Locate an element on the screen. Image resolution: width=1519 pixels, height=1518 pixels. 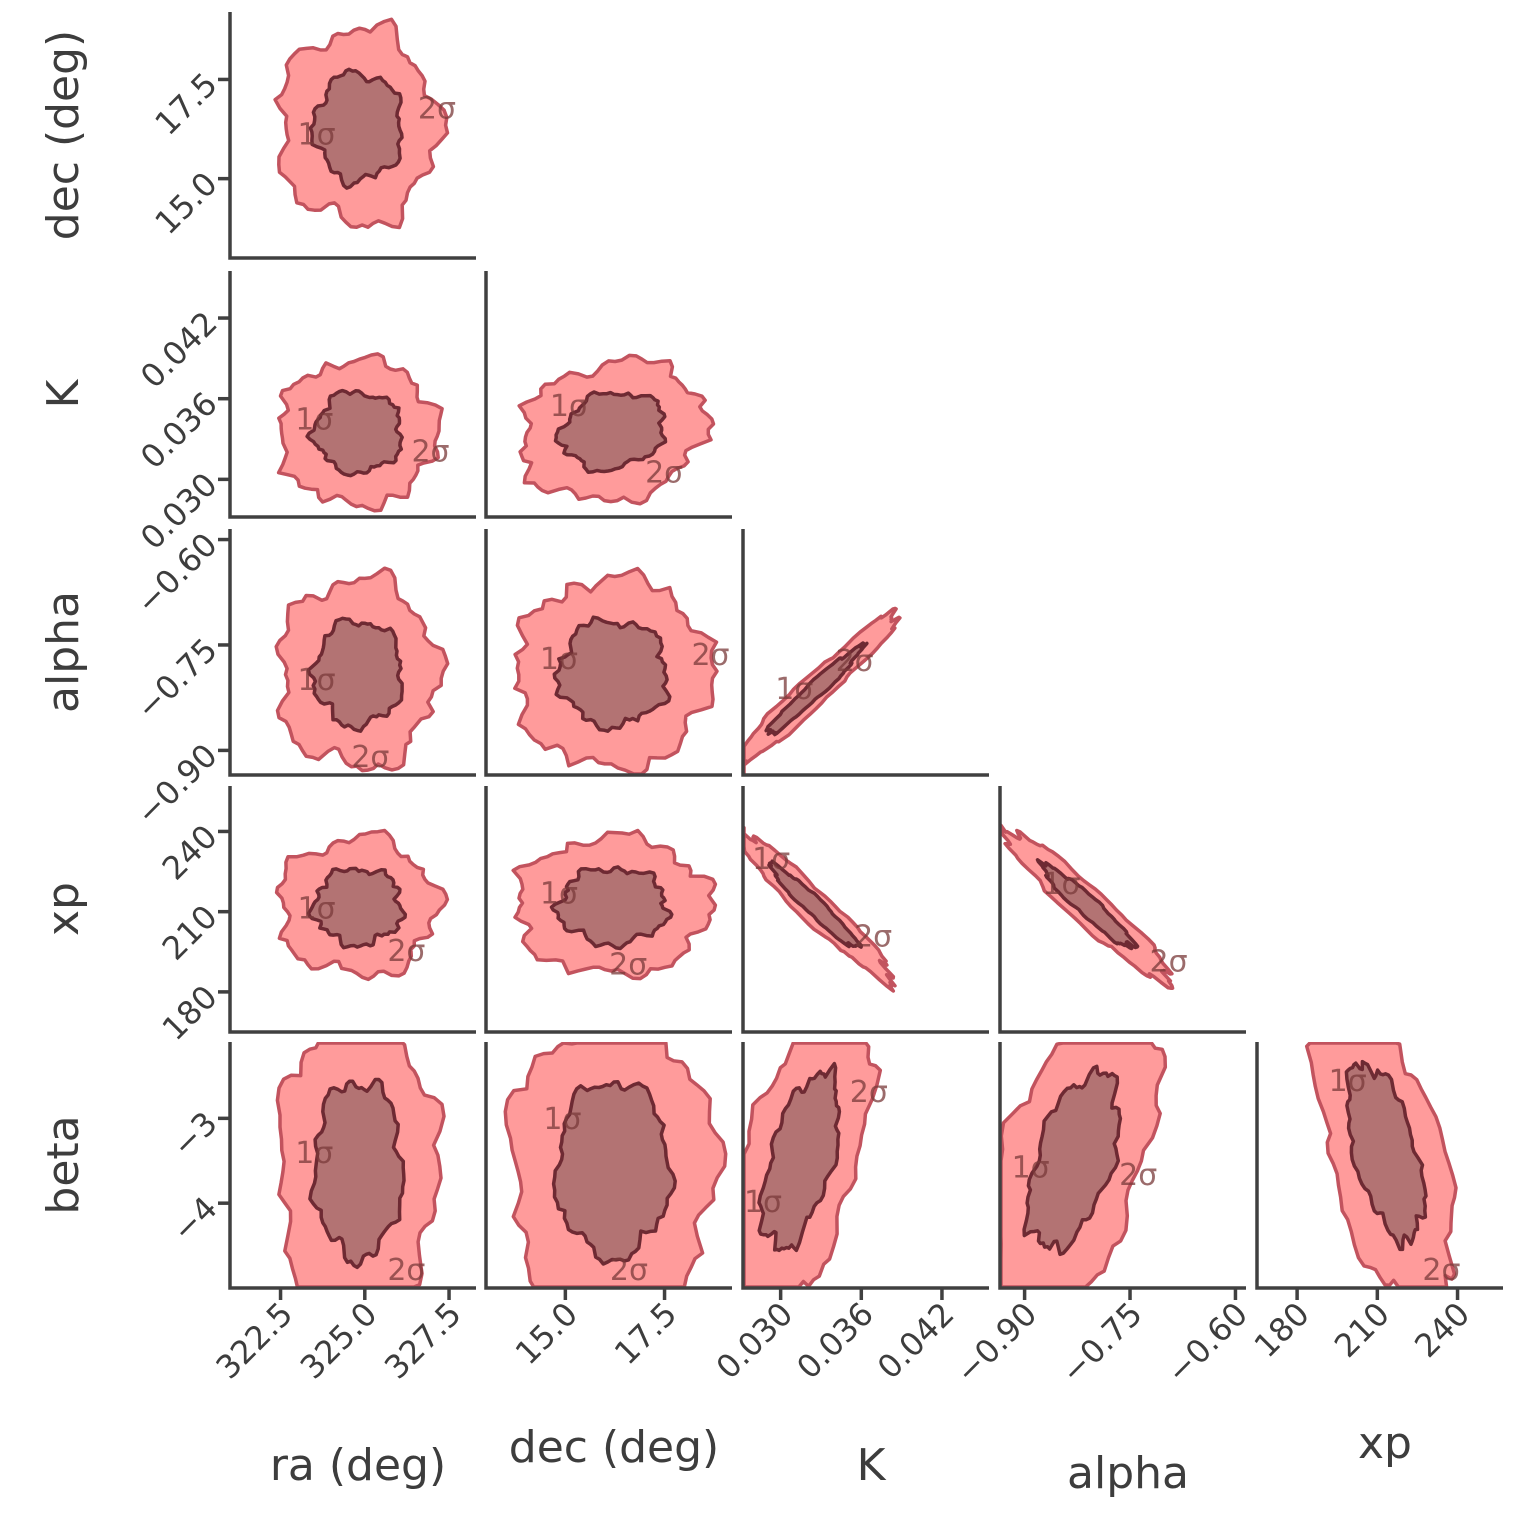
xlabel-xp: xp is located at coordinates (1385, 1443).